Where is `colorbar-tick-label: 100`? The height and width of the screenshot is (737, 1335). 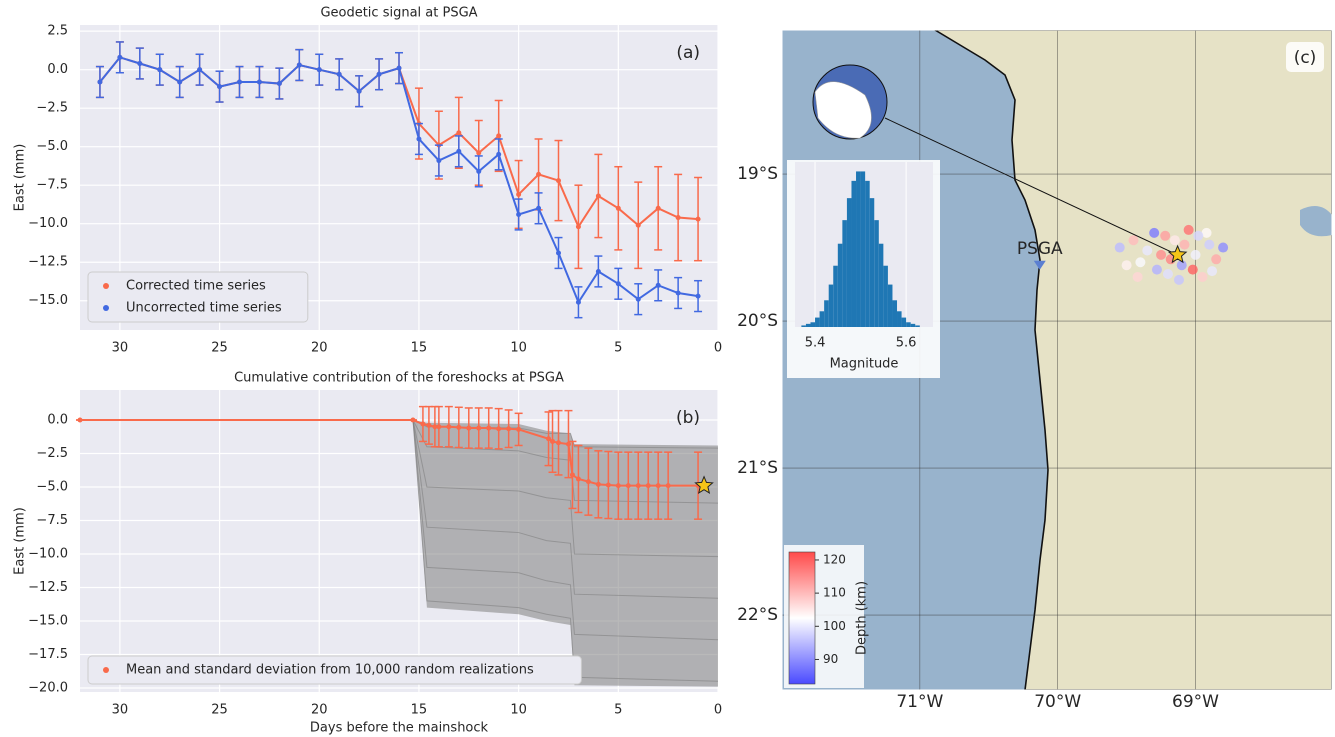
colorbar-tick-label: 100 is located at coordinates (834, 626).